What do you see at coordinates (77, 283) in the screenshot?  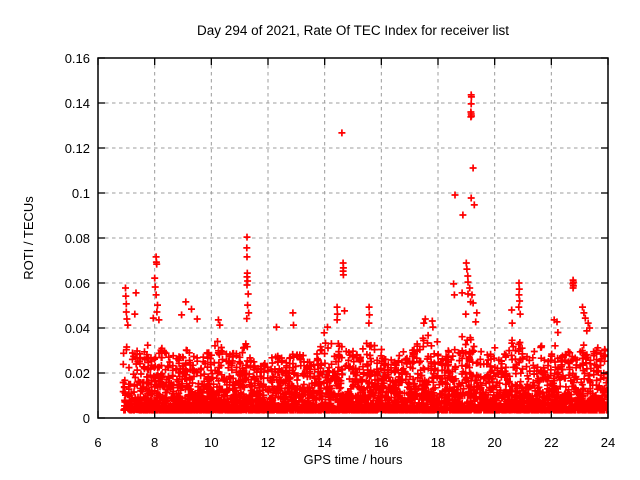 I see `y-tick-label: 0.06` at bounding box center [77, 283].